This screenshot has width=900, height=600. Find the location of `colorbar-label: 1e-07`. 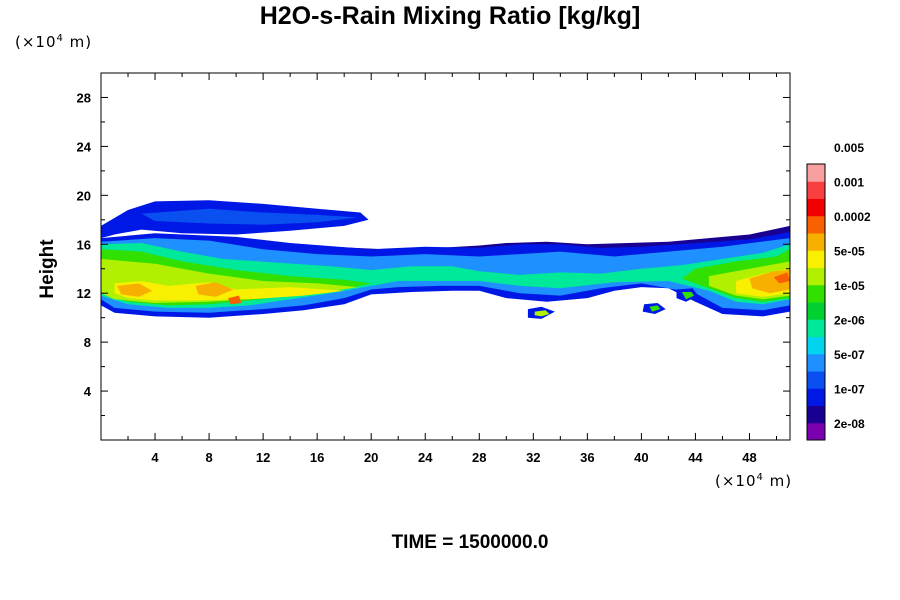

colorbar-label: 1e-07 is located at coordinates (849, 389).